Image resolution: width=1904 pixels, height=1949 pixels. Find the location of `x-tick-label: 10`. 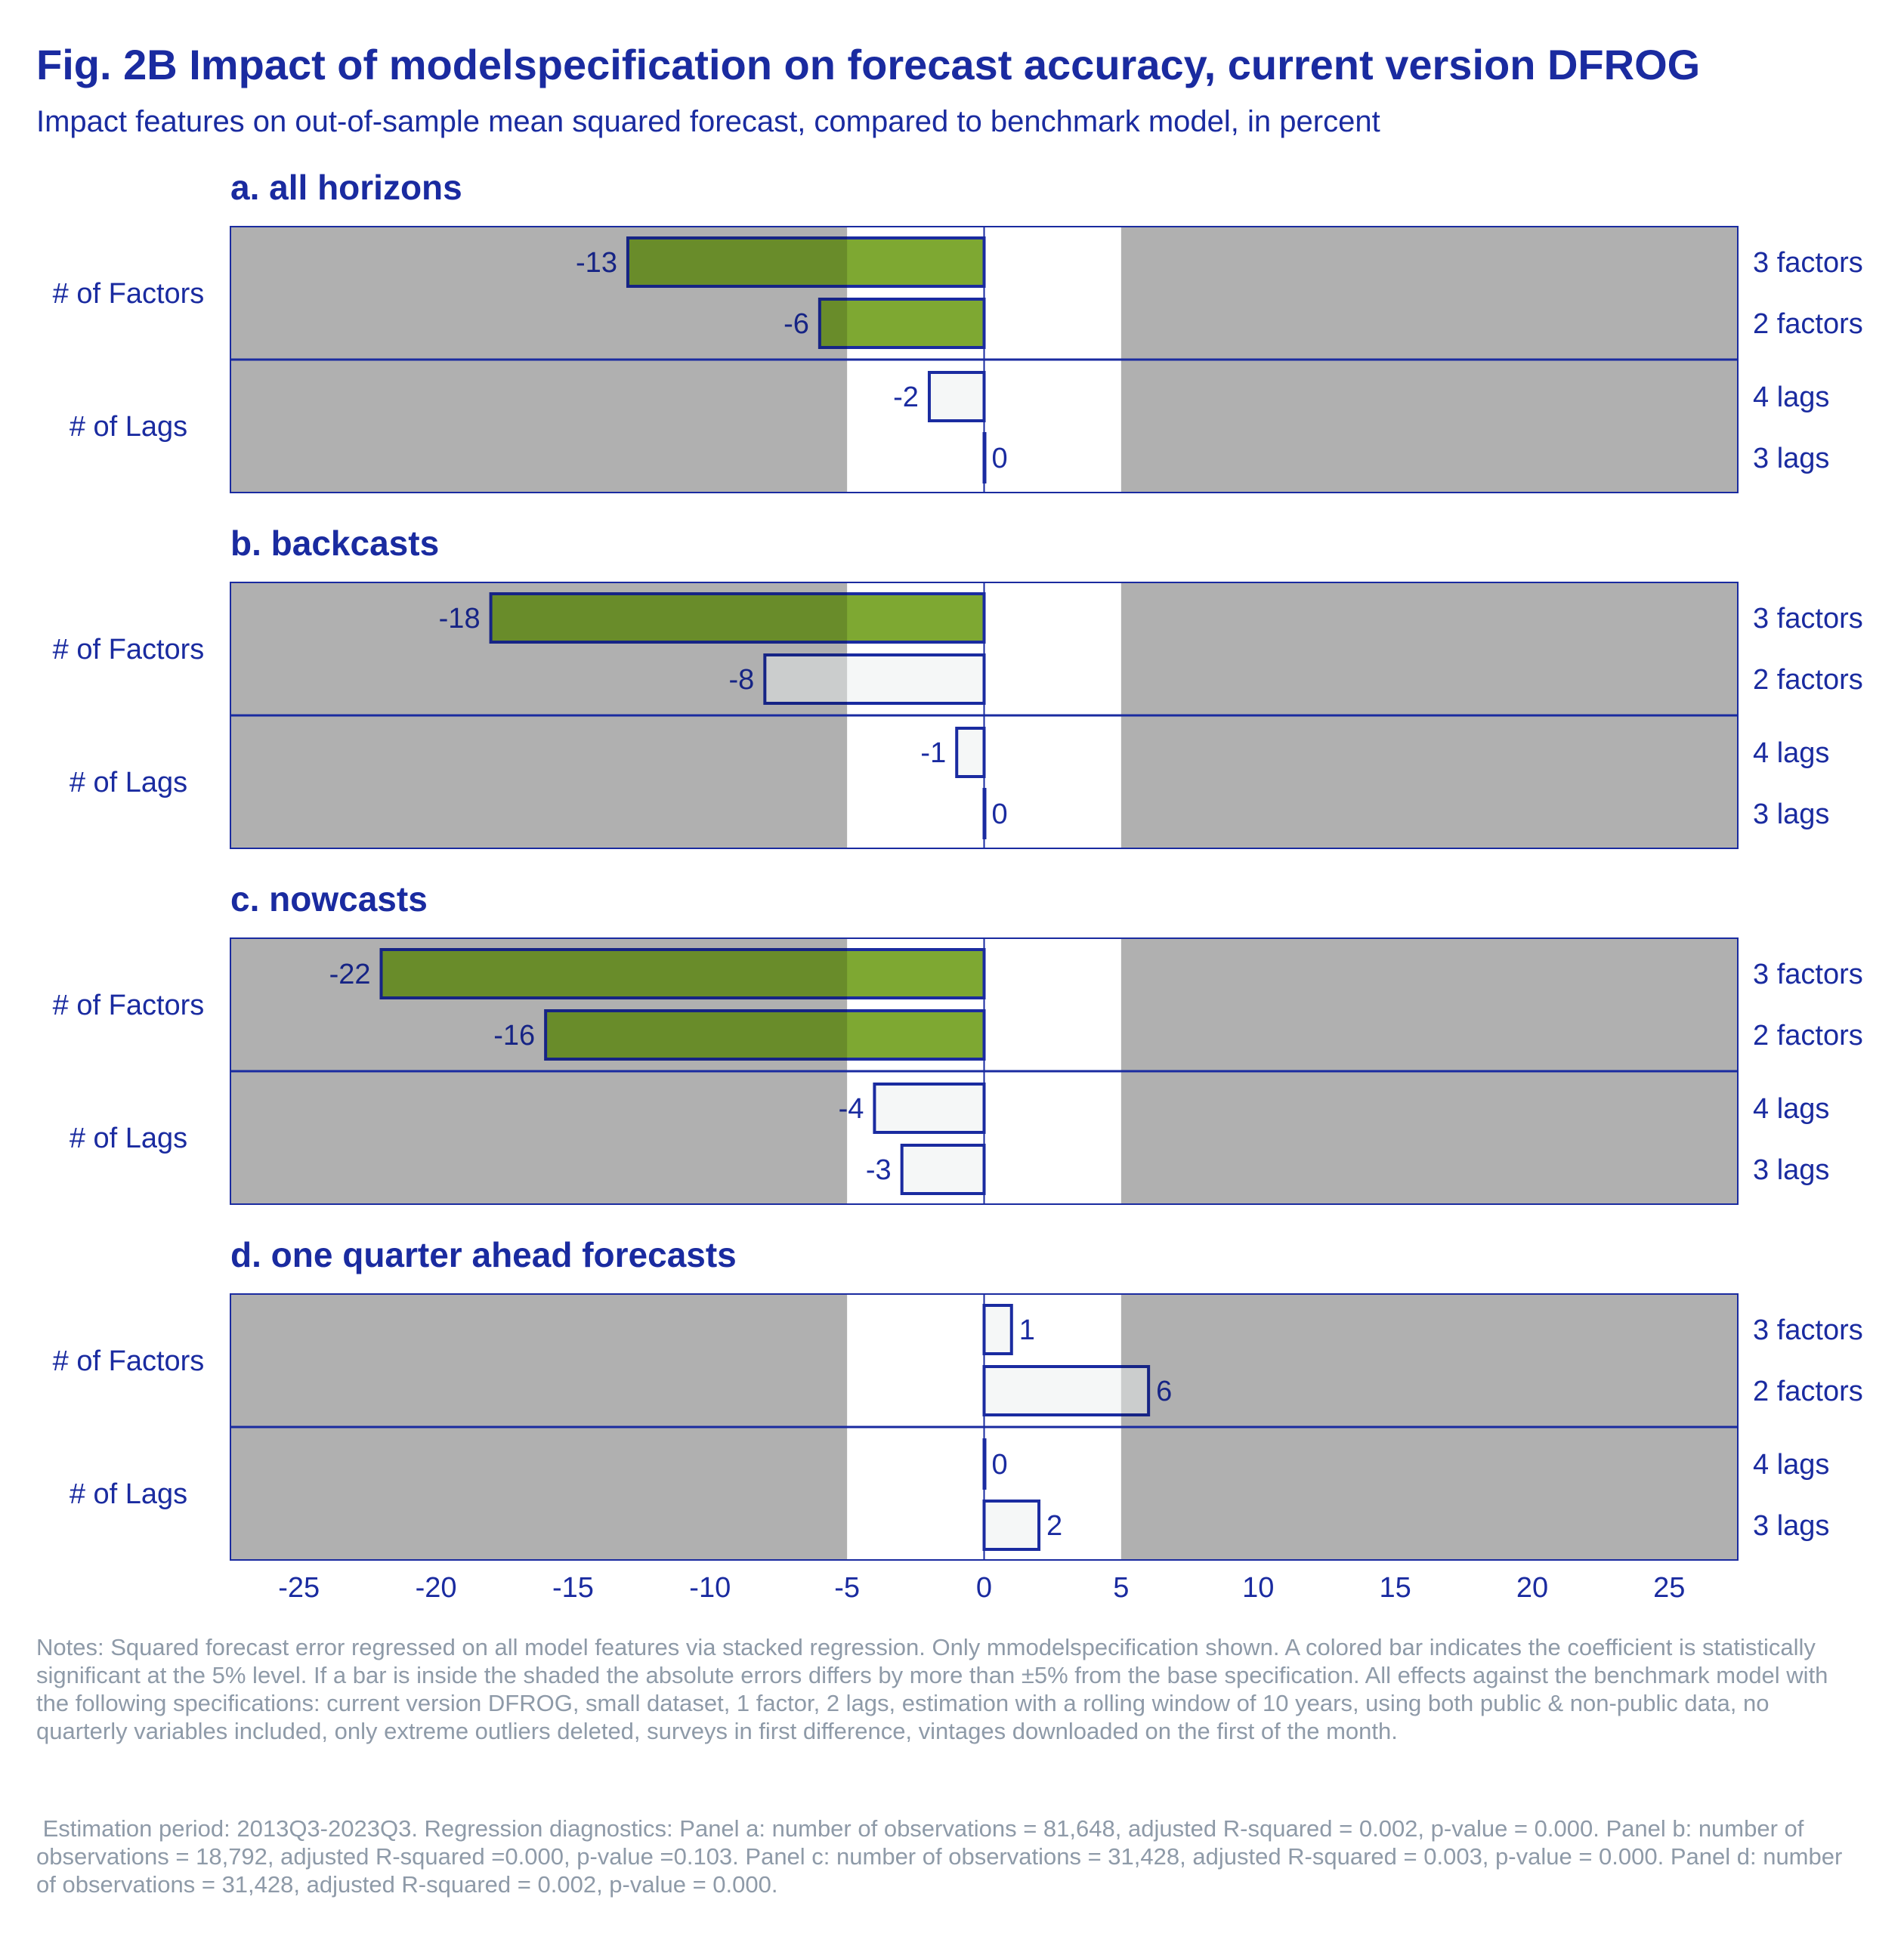

x-tick-label: 10 is located at coordinates (1258, 1588).